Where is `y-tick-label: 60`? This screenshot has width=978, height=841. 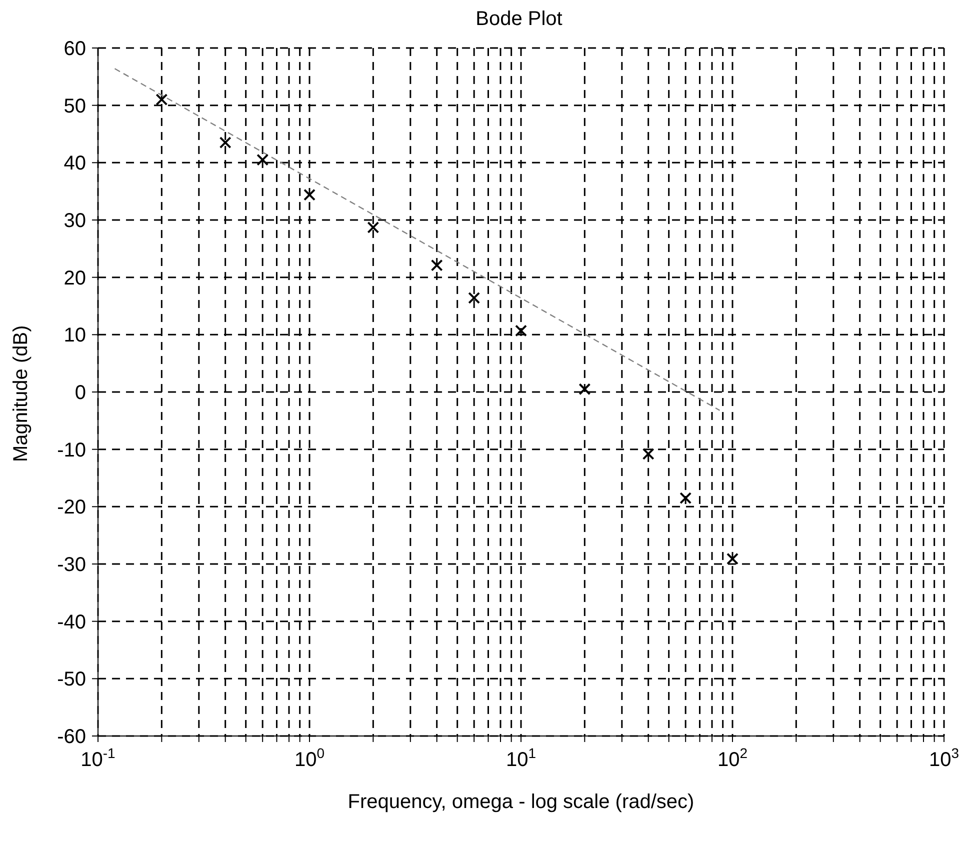
y-tick-label: 60 is located at coordinates (75, 49).